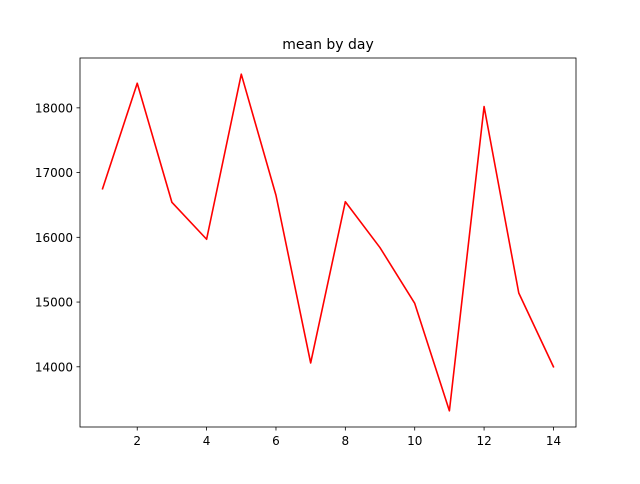 This screenshot has height=484, width=640. What do you see at coordinates (328, 45) in the screenshot?
I see `chart-title: mean by day` at bounding box center [328, 45].